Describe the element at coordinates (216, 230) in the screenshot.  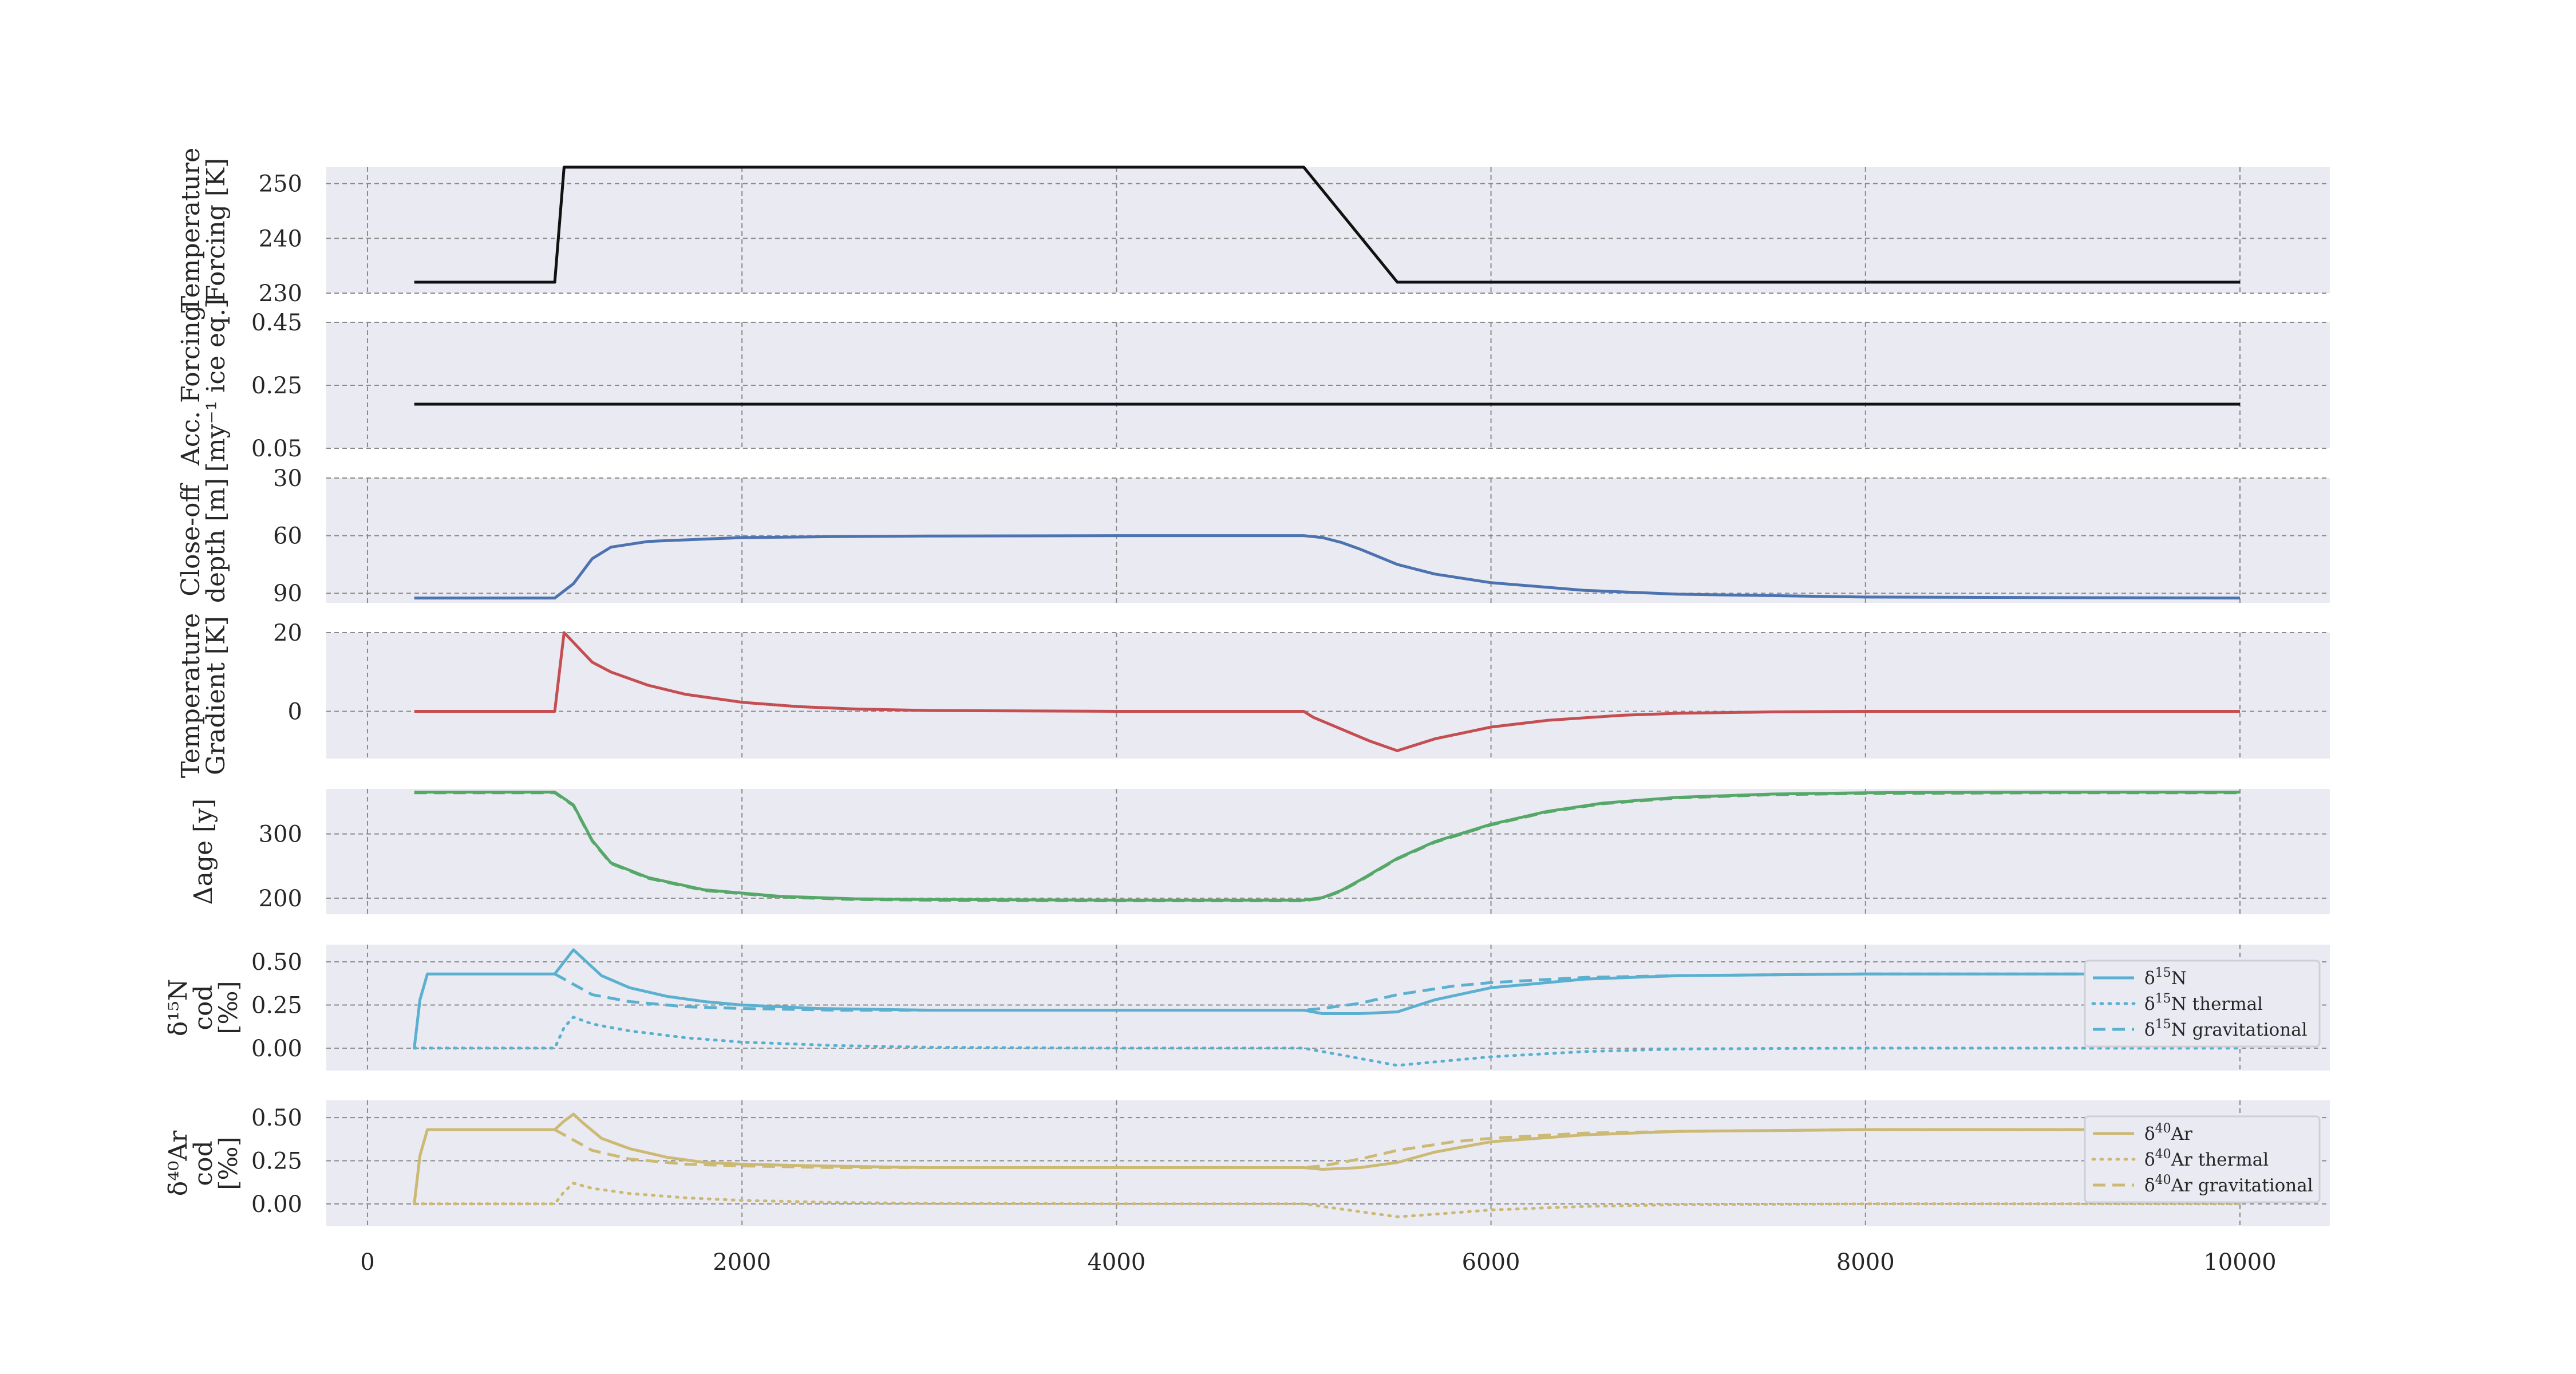
I see `y-axis-label-line: Forcing [K]` at that location.